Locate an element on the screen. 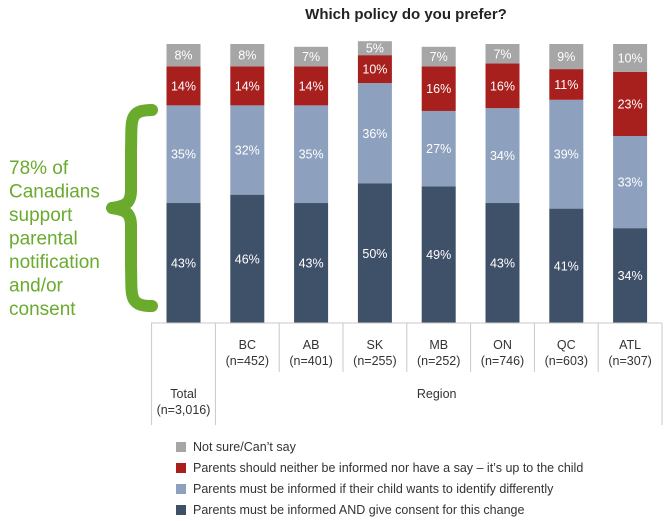  data-label: 33% is located at coordinates (630, 183).